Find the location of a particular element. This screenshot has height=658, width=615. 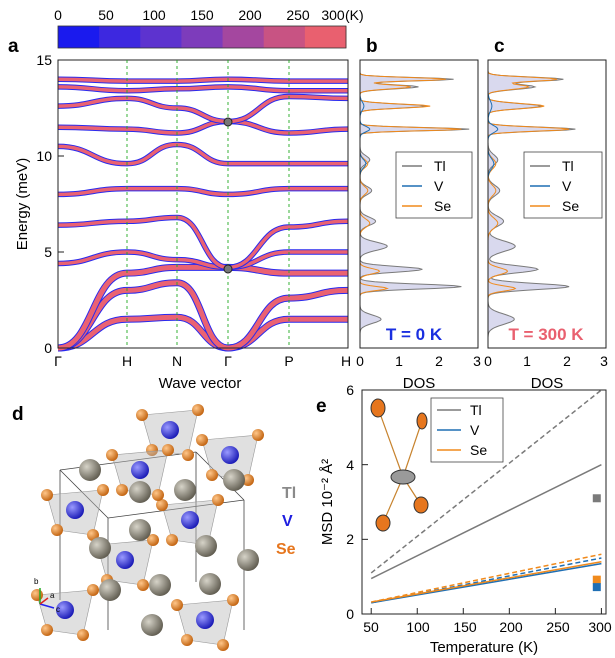

colorbar-segments is located at coordinates (202, 37).